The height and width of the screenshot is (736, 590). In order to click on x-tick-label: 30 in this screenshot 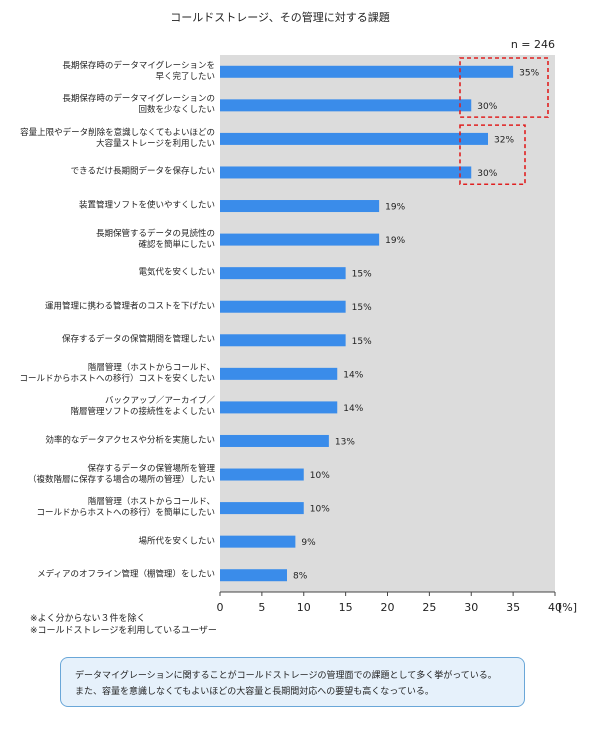, I will do `click(471, 607)`.